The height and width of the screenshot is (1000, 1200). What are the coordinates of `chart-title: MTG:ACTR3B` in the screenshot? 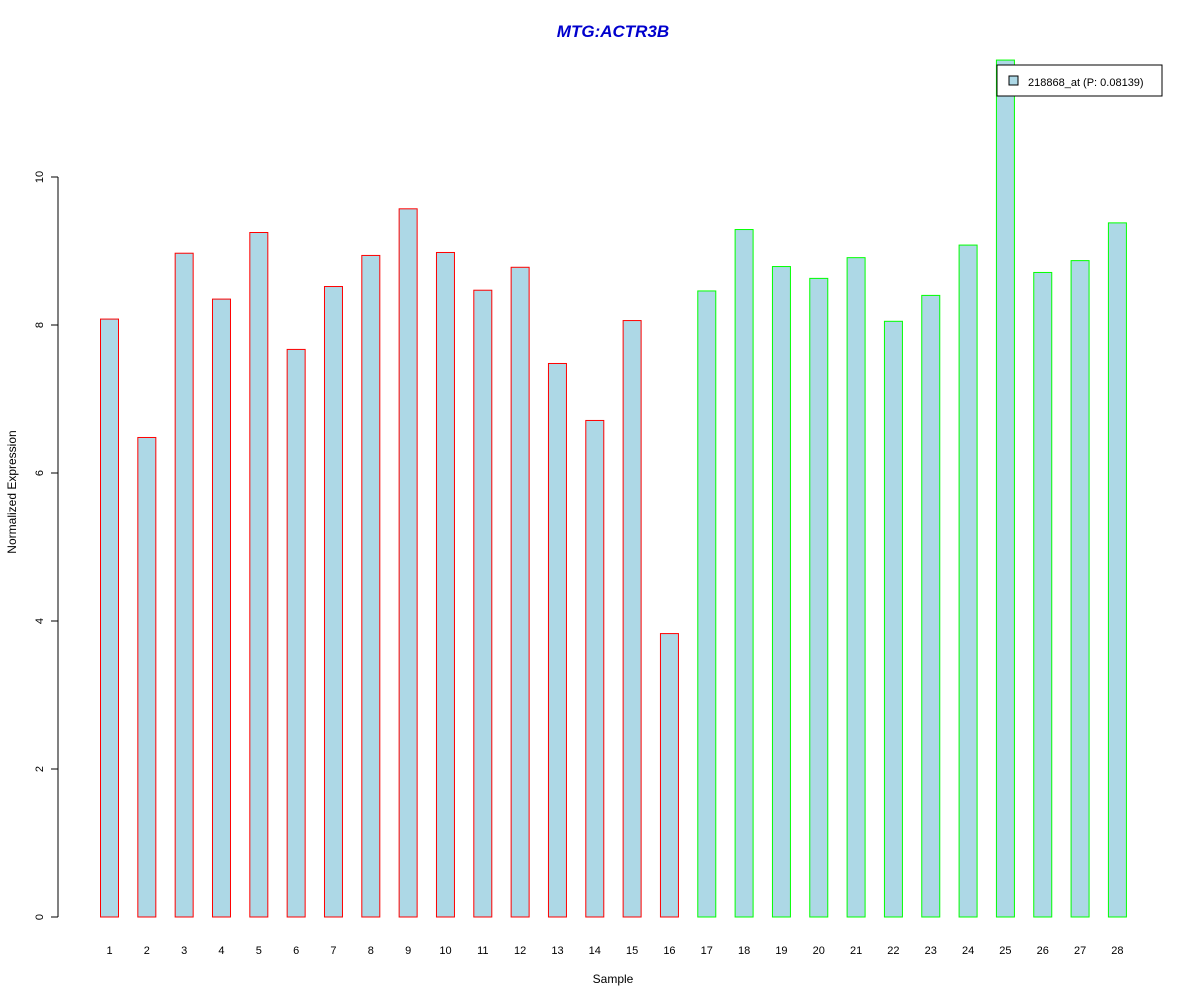 It's located at (613, 31).